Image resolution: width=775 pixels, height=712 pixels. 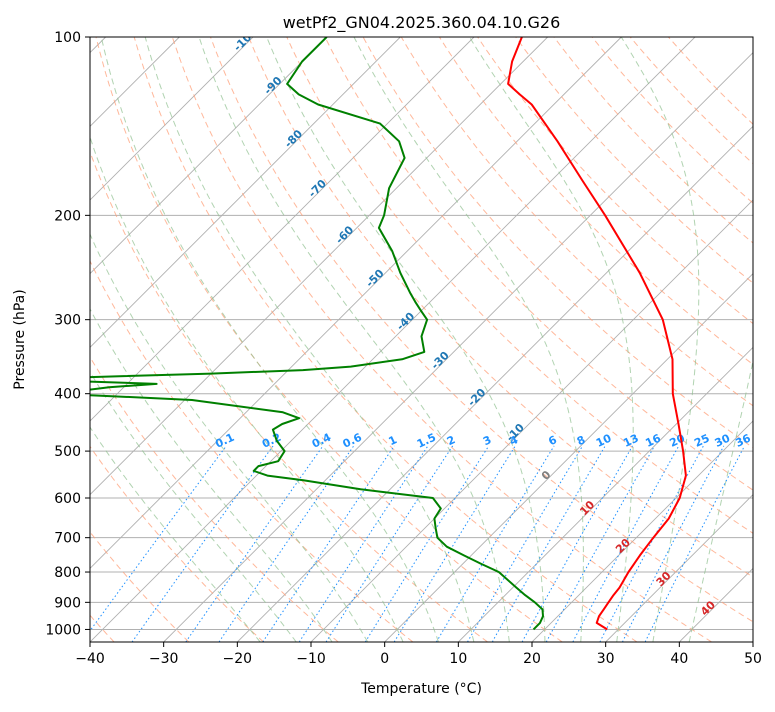 I want to click on y-tick-label: 100, so click(x=67, y=38).